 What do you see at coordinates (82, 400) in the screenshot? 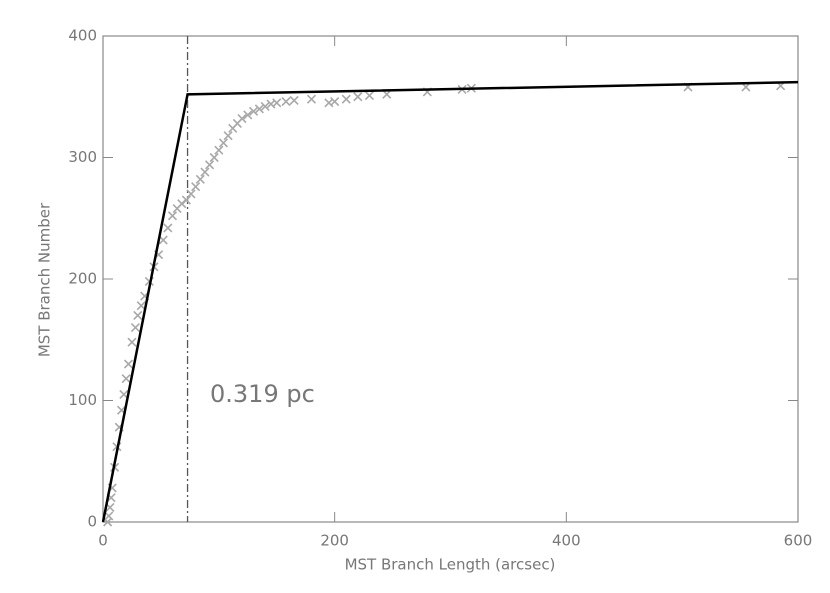
I see `y-tick-label: 100` at bounding box center [82, 400].